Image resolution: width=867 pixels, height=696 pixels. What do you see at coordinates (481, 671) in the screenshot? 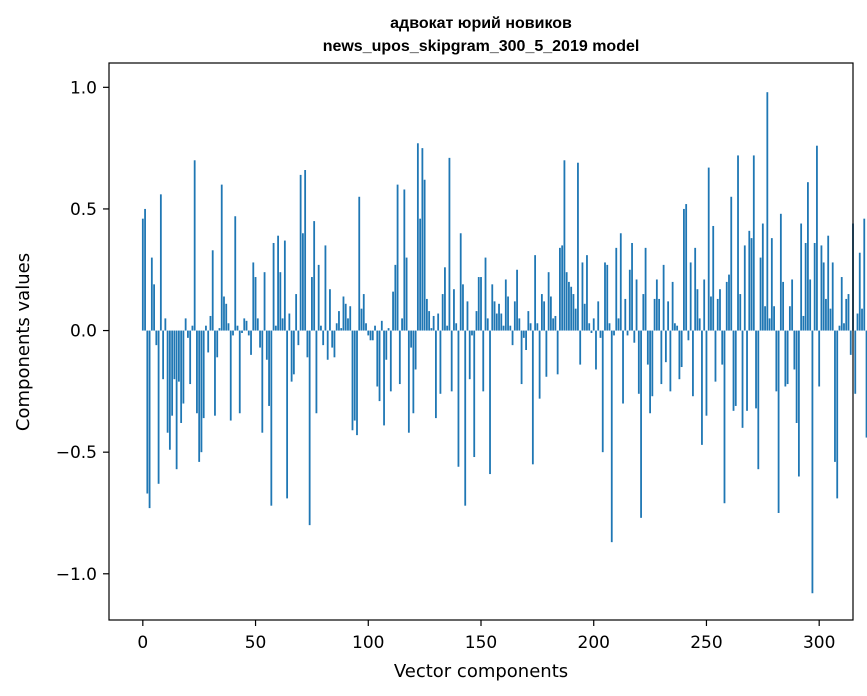
I see `x-axis-label: Vector components` at bounding box center [481, 671].